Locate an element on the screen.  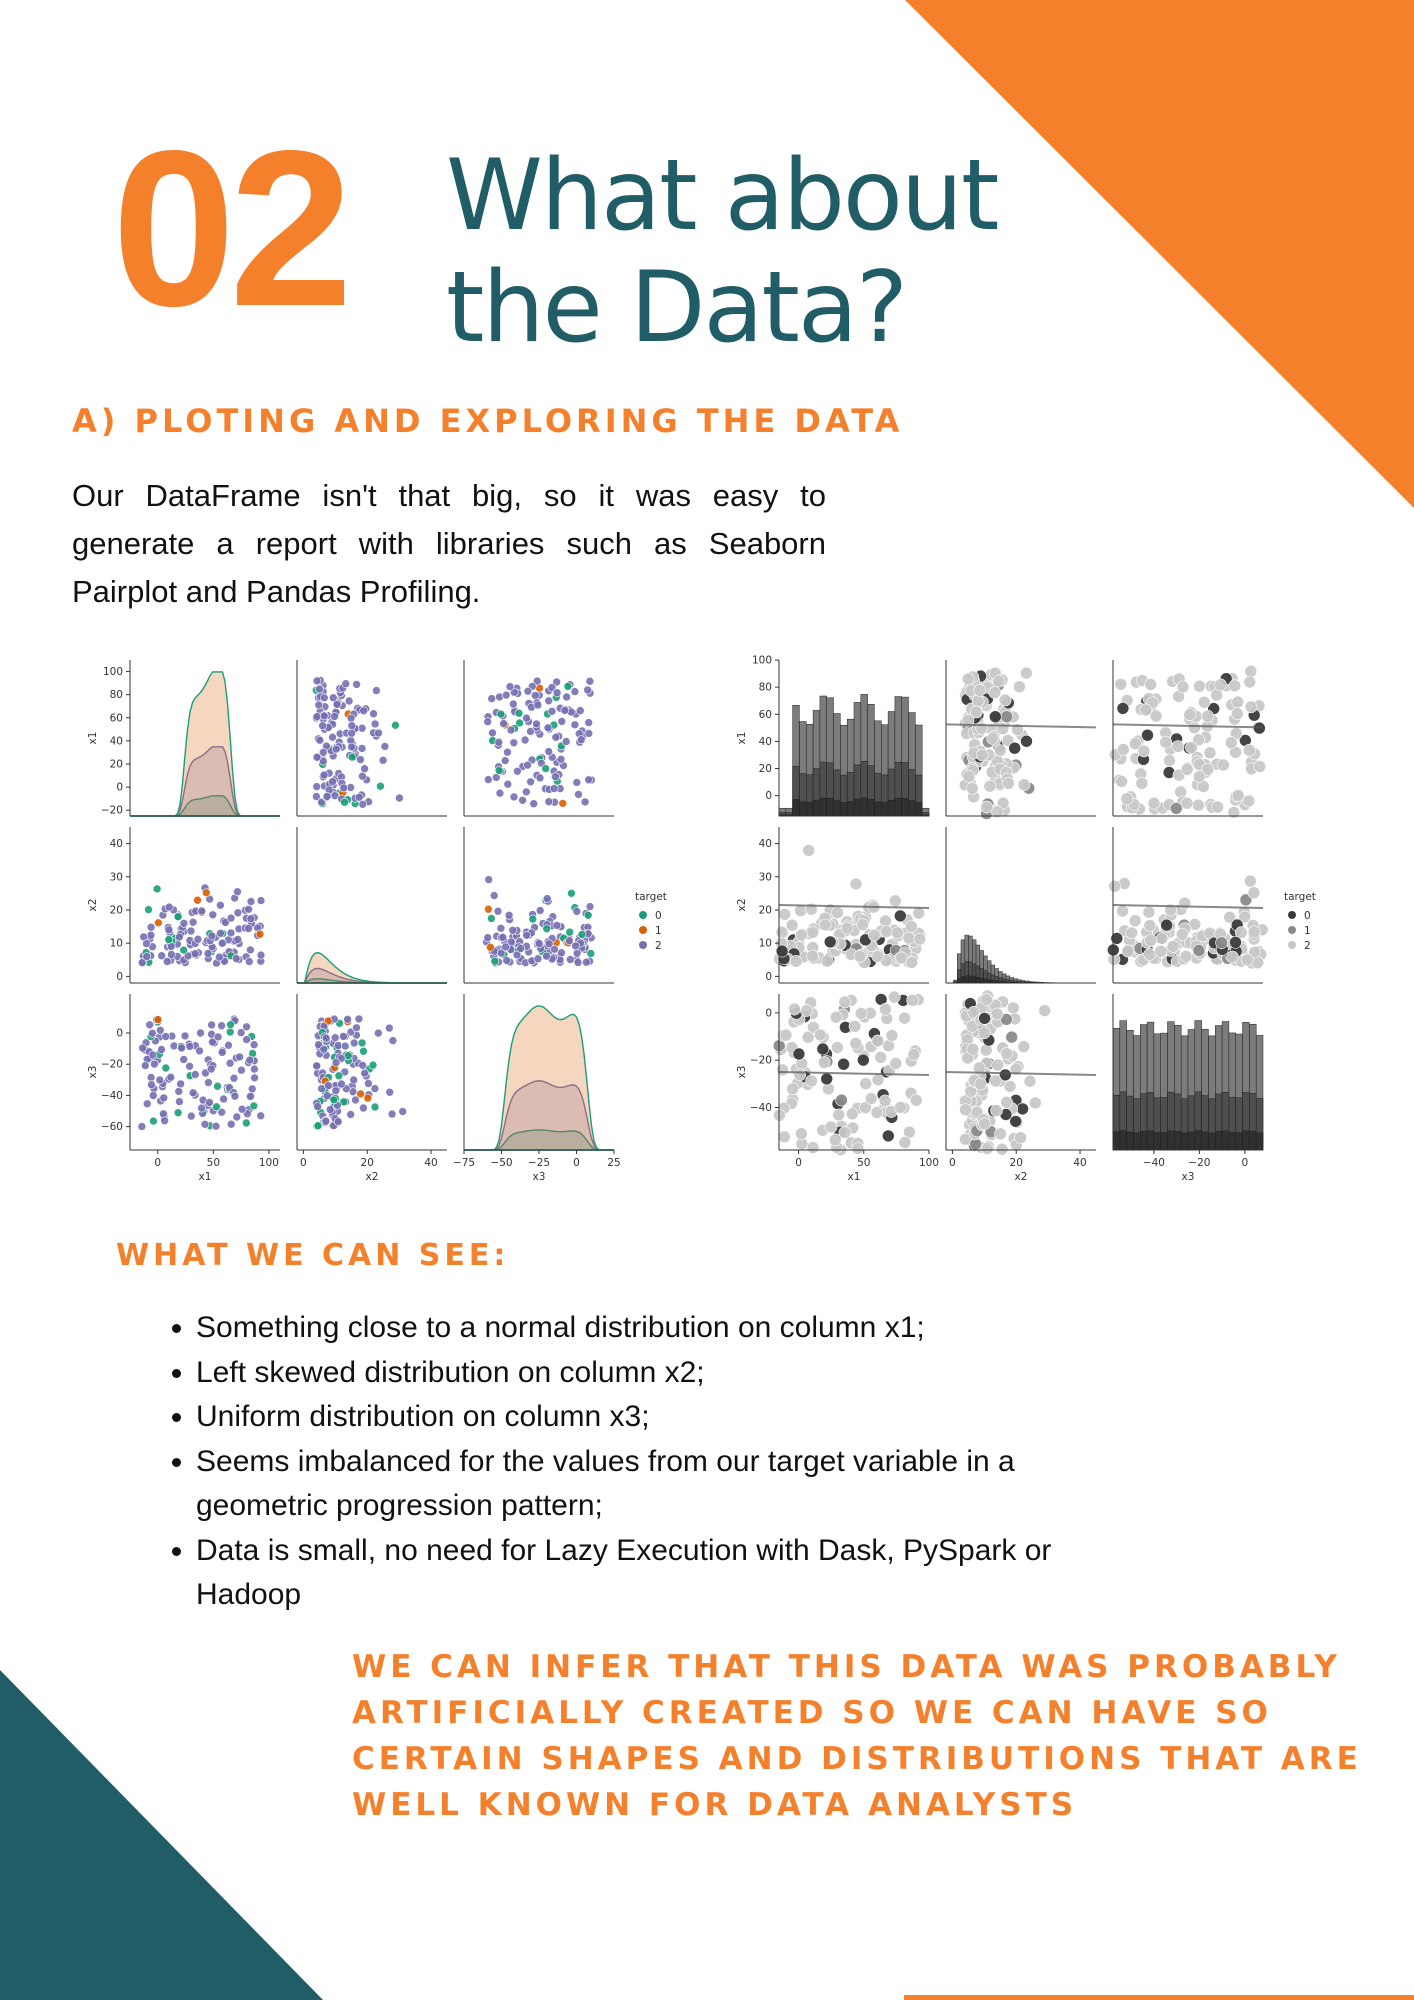
x-axis-label: x3 is located at coordinates (1188, 1177).